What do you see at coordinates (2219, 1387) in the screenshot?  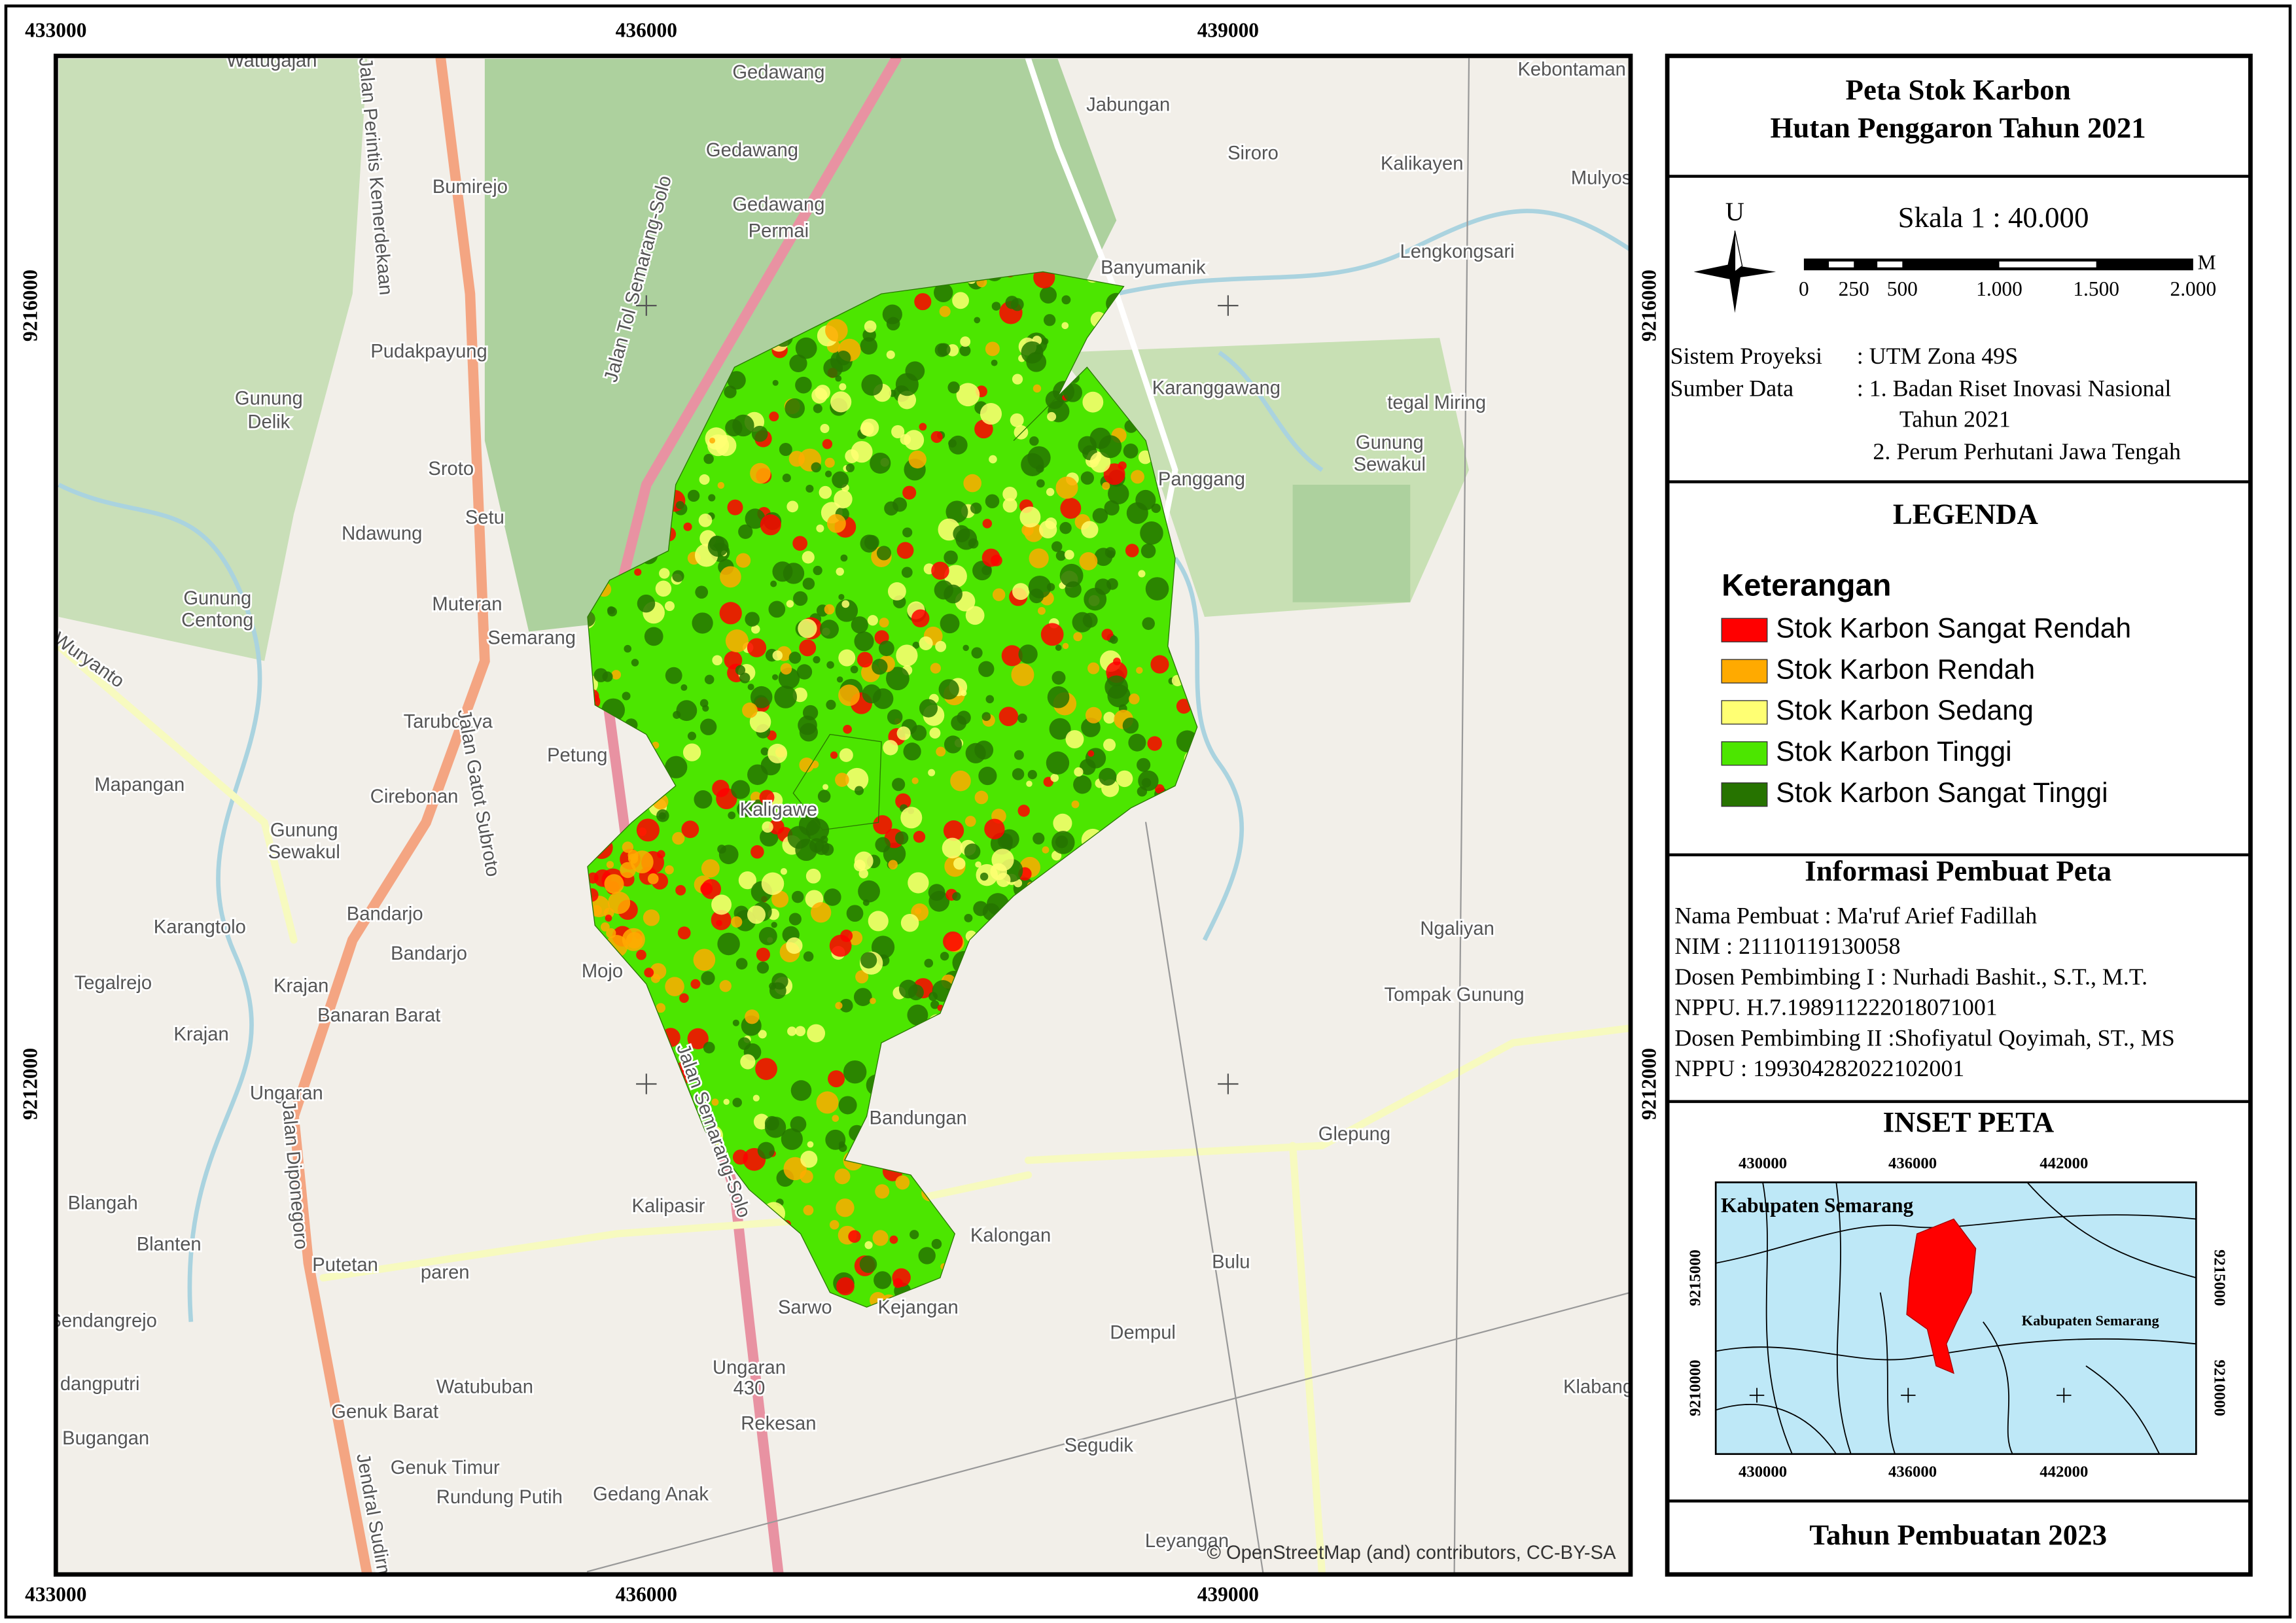 I see `inset-y-right: 9210000` at bounding box center [2219, 1387].